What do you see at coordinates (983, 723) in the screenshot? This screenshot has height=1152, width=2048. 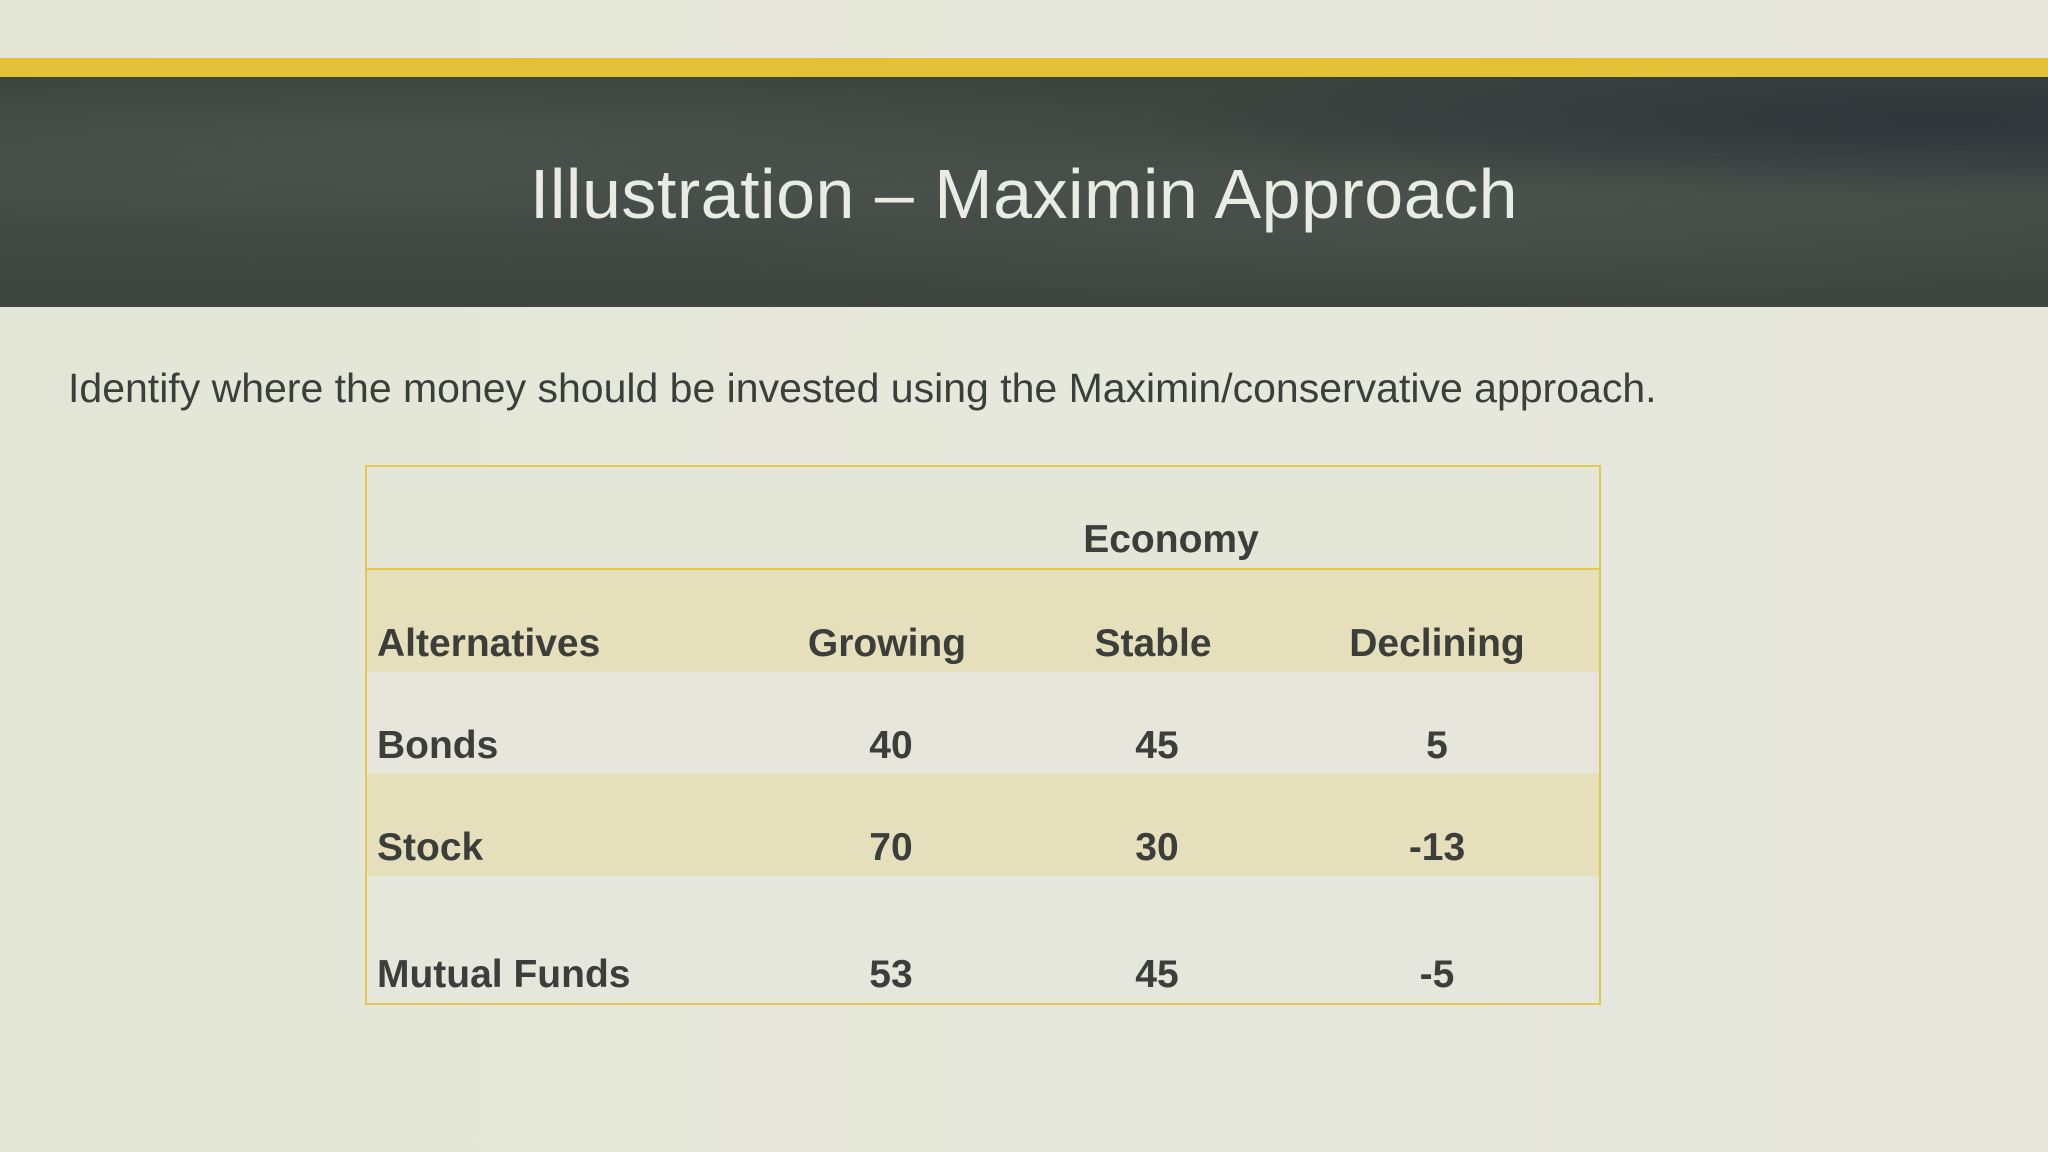 I see `table-row: Bonds 40 45 5` at bounding box center [983, 723].